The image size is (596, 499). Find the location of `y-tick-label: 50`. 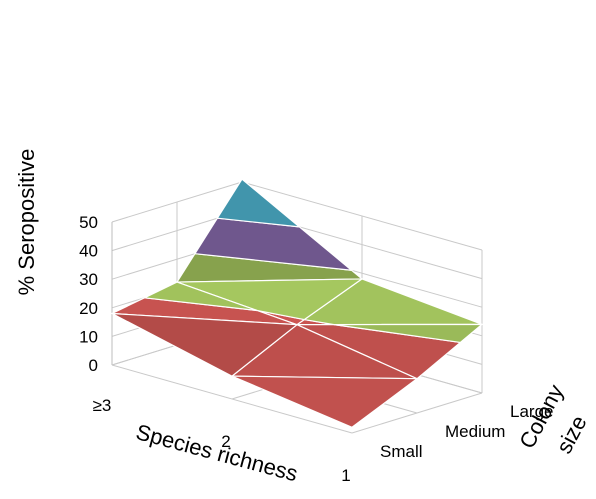

y-tick-label: 50 is located at coordinates (88, 222).